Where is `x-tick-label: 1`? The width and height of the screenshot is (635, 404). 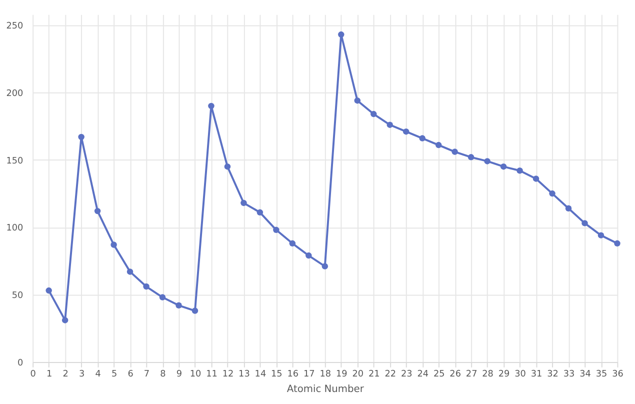 x-tick-label: 1 is located at coordinates (49, 374).